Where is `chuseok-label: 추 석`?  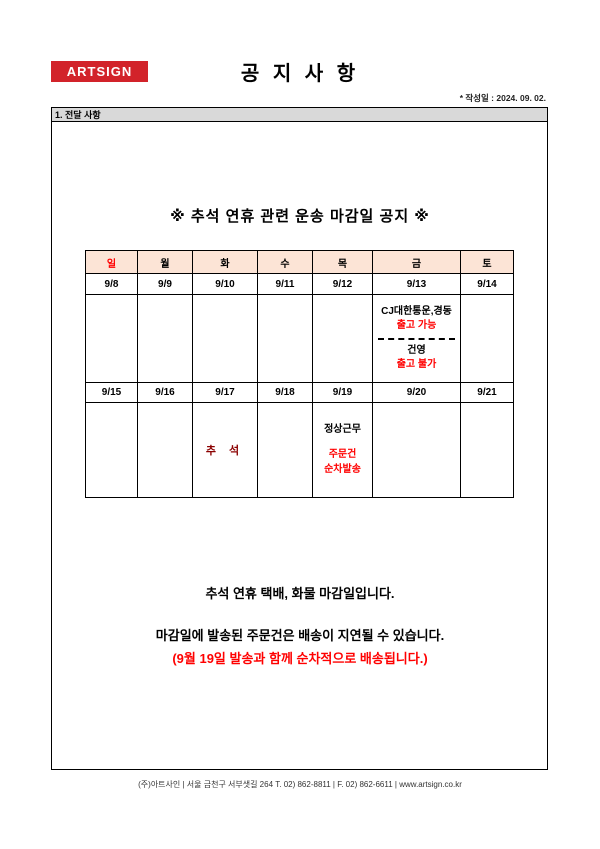 chuseok-label: 추 석 is located at coordinates (225, 451).